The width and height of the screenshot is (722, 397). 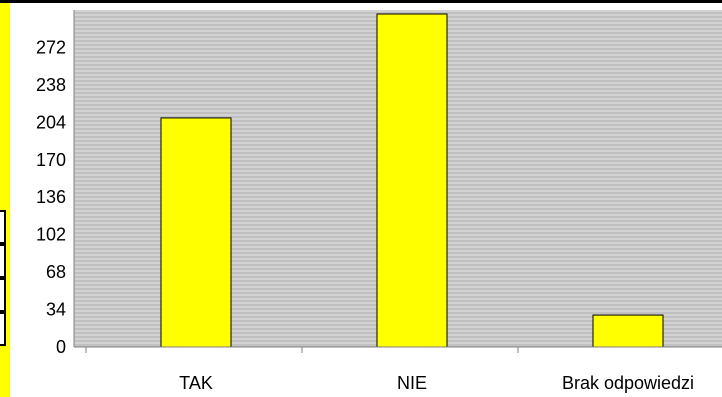 I want to click on accent-strip, so click(x=5, y=198).